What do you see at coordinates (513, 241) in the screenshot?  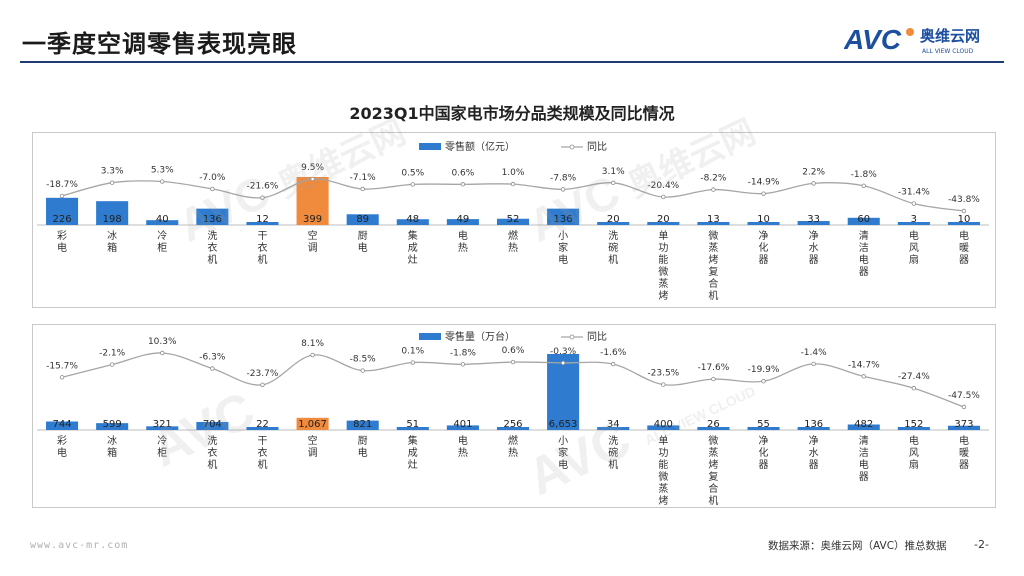 I see `category-label-9: 燃热` at bounding box center [513, 241].